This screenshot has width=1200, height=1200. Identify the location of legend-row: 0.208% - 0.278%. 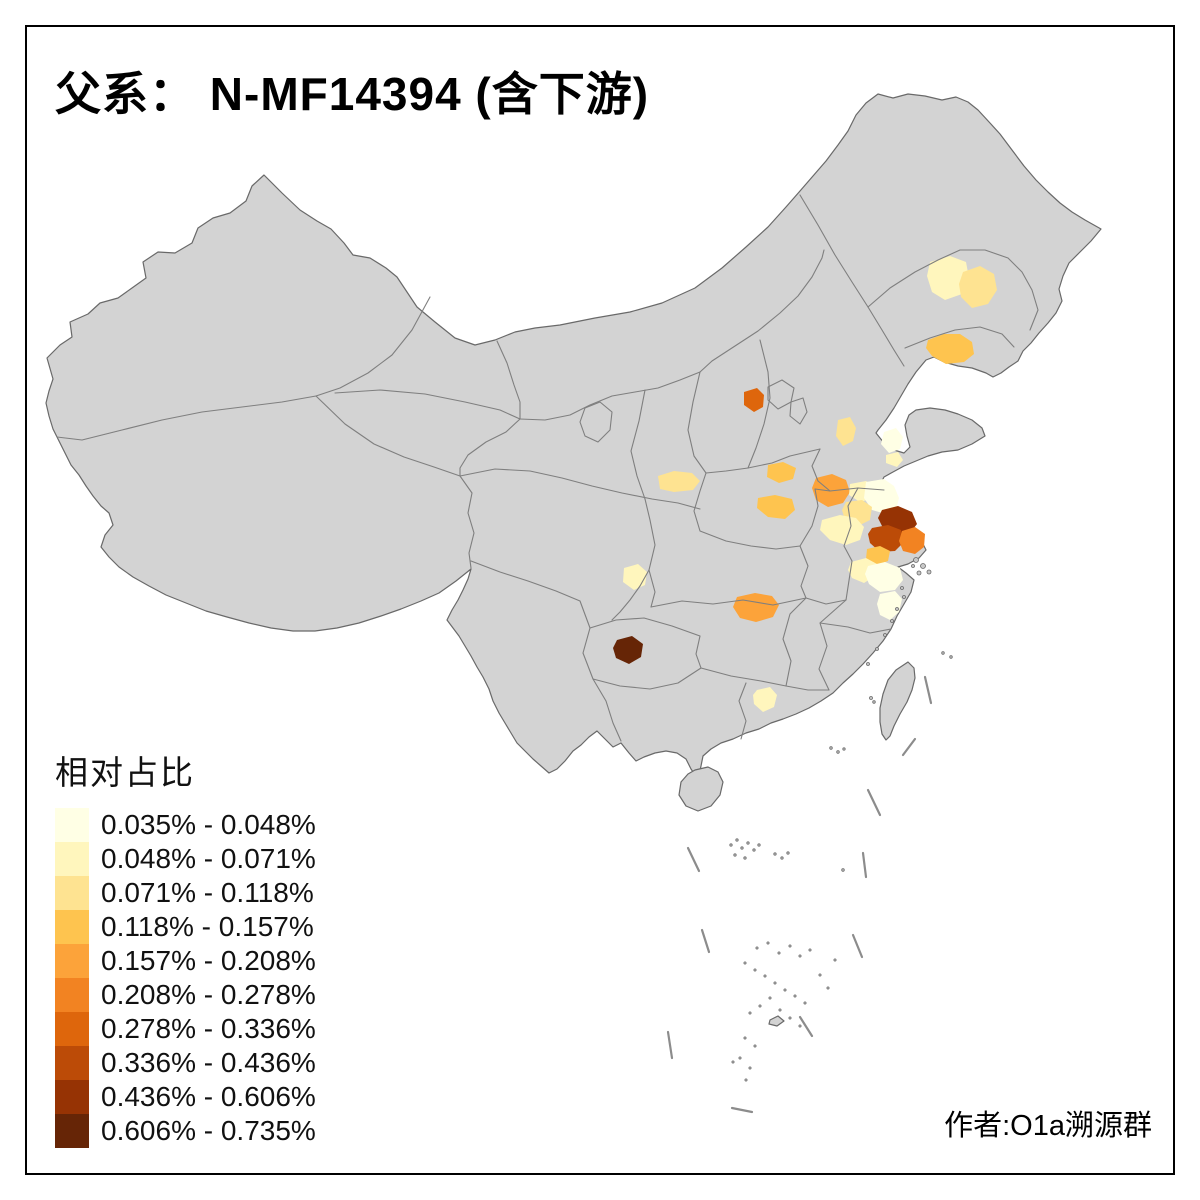
(185, 995).